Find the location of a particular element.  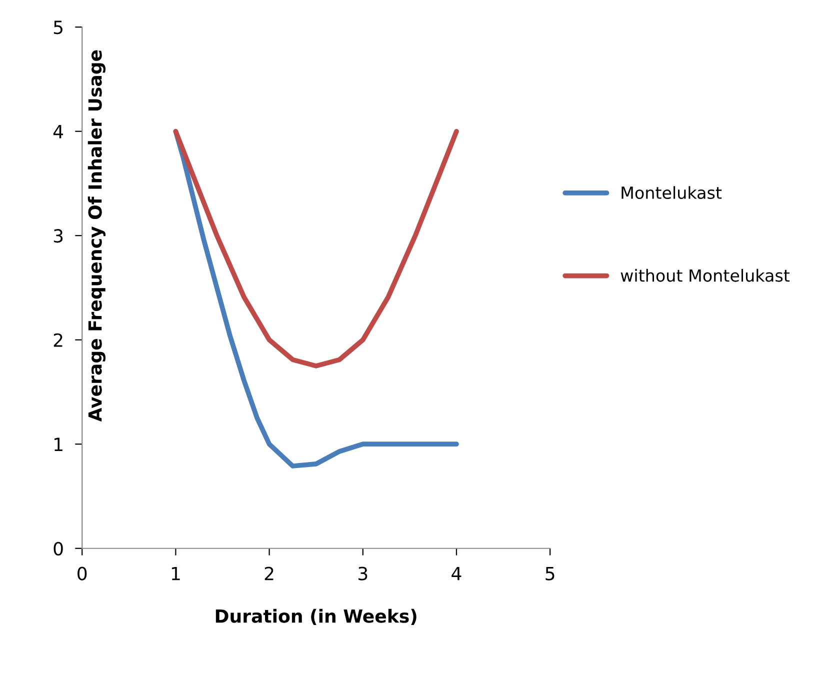

x-tick-label: 2 is located at coordinates (269, 573).